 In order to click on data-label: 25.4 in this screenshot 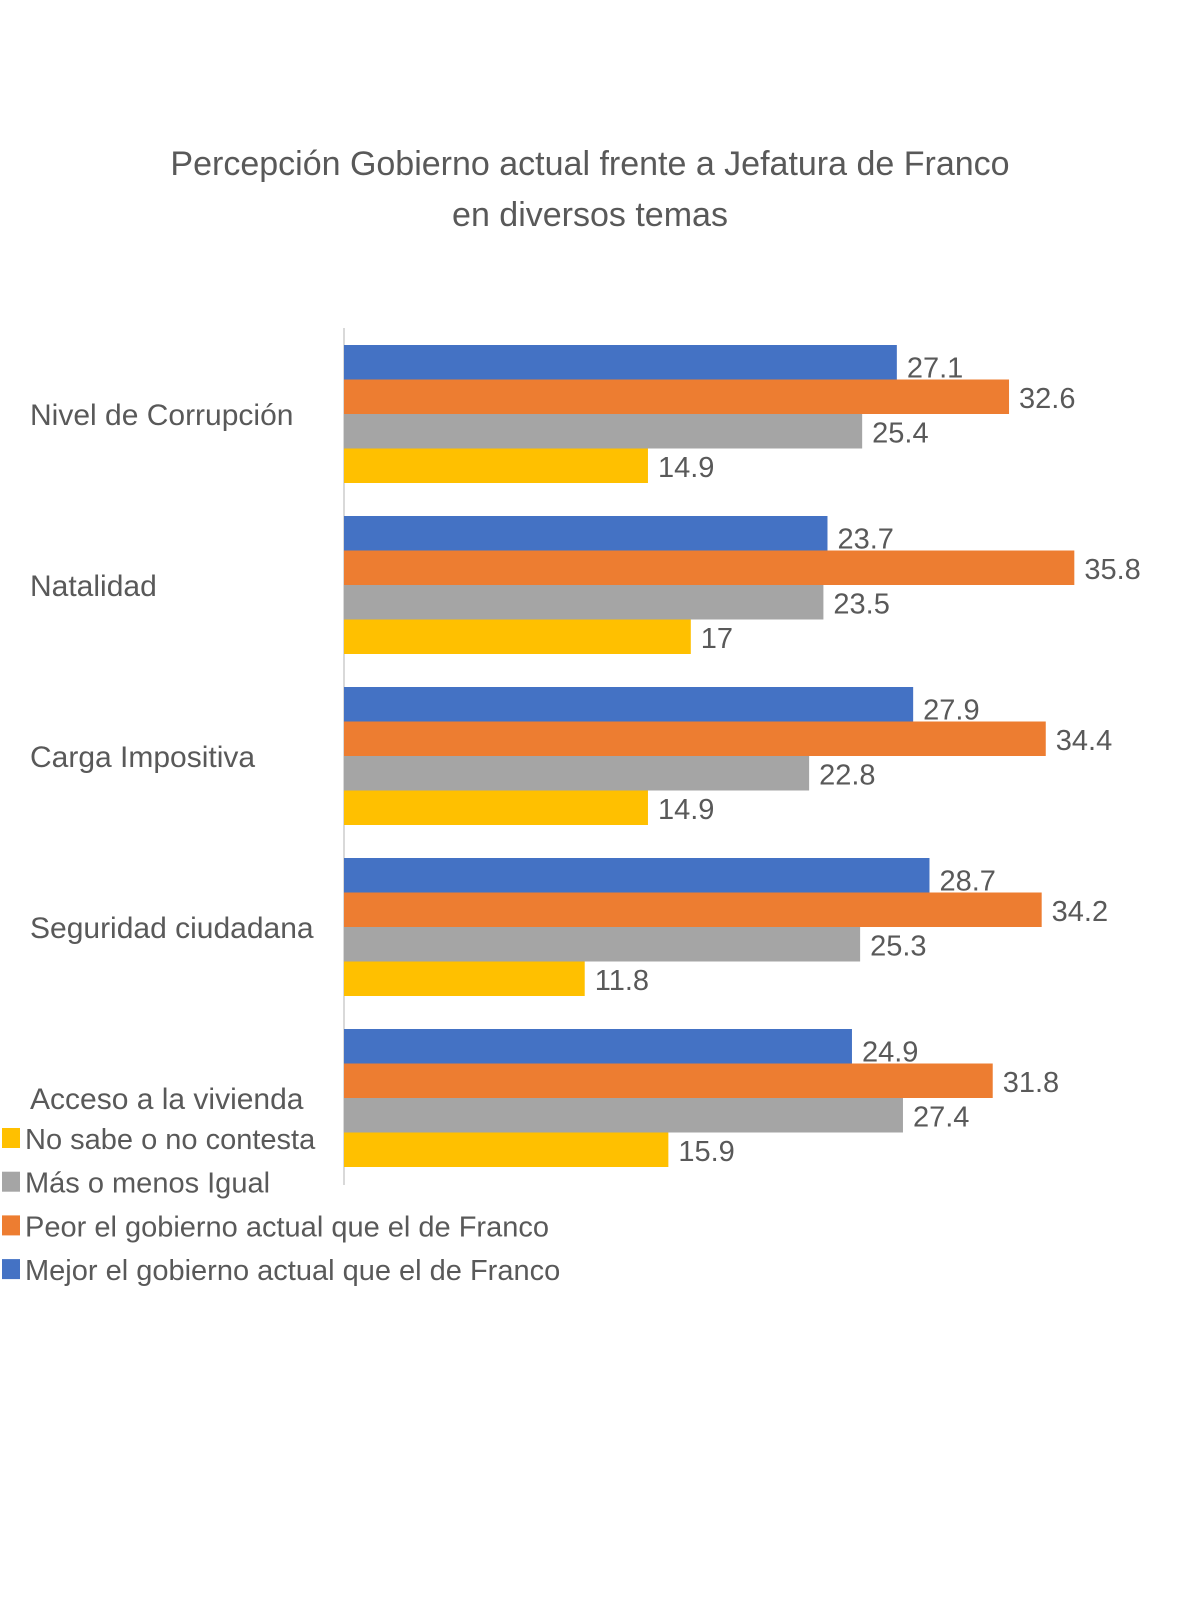, I will do `click(900, 433)`.